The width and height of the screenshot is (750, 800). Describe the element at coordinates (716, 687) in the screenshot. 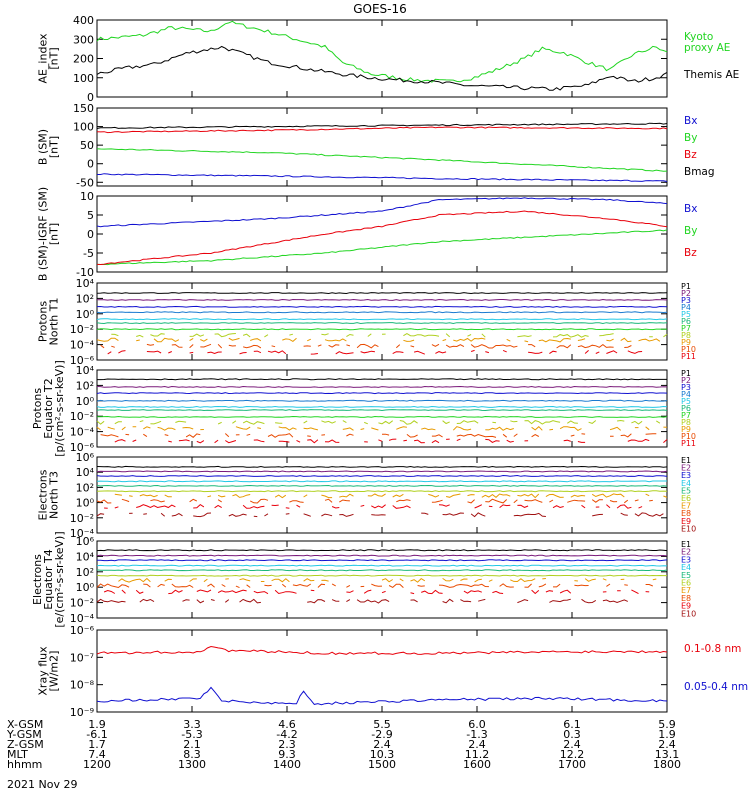

I see `legend-label: 0.05-0.4 nm` at that location.